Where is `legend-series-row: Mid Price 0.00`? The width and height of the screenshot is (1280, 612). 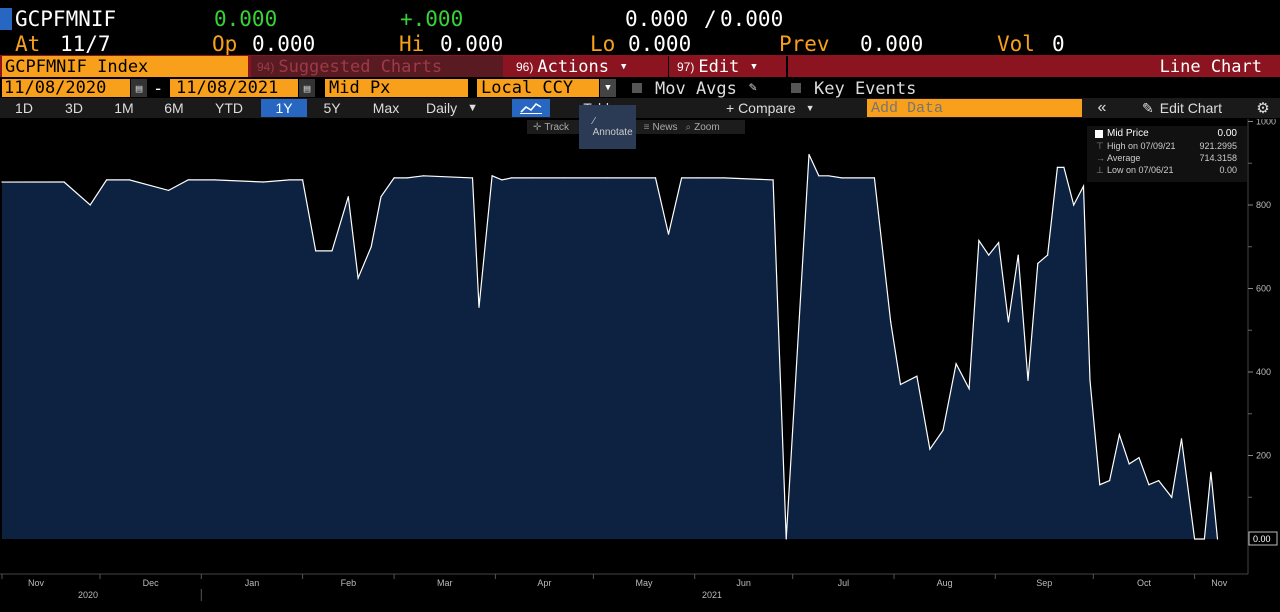 legend-series-row: Mid Price 0.00 is located at coordinates (1162, 134).